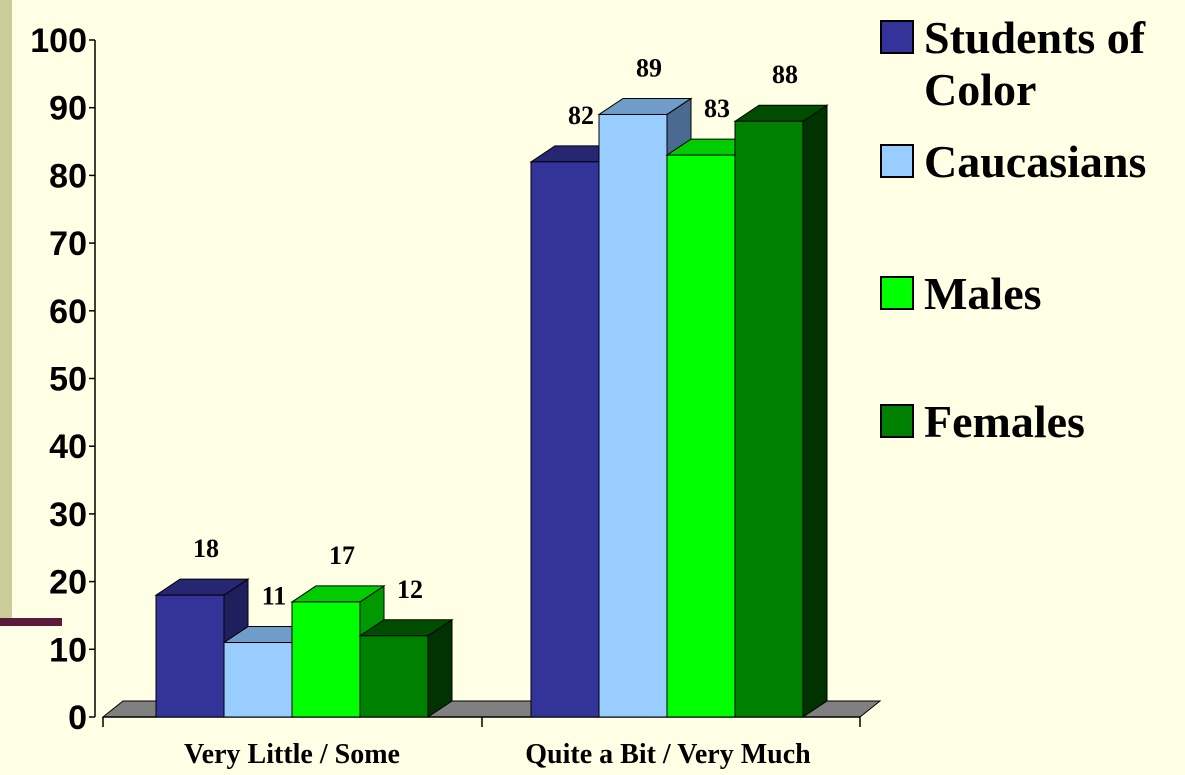  I want to click on data-label: 83, so click(717, 108).